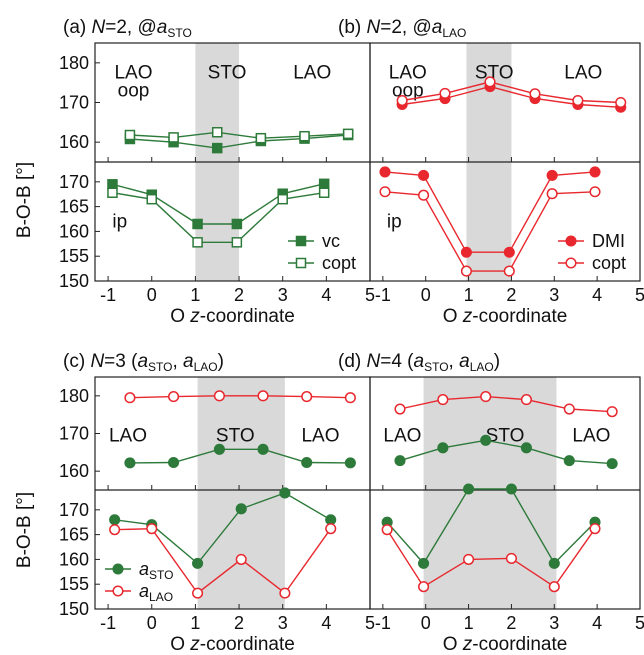 The width and height of the screenshot is (644, 655). I want to click on x-tick-label: 0, so click(426, 623).